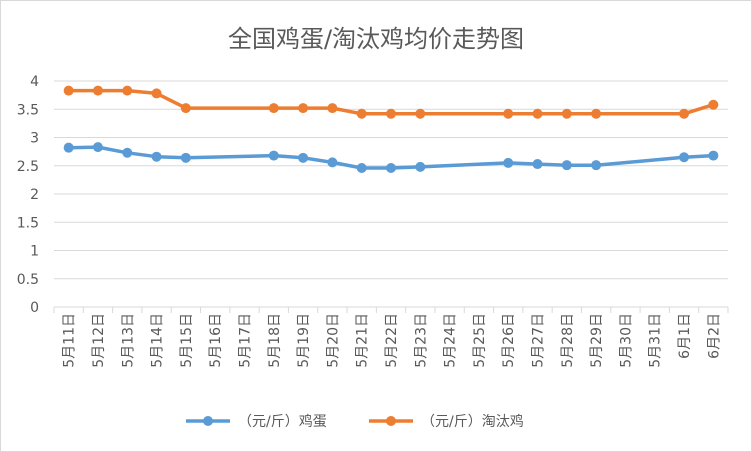  I want to click on x-tick-label: 5月13日, so click(128, 340).